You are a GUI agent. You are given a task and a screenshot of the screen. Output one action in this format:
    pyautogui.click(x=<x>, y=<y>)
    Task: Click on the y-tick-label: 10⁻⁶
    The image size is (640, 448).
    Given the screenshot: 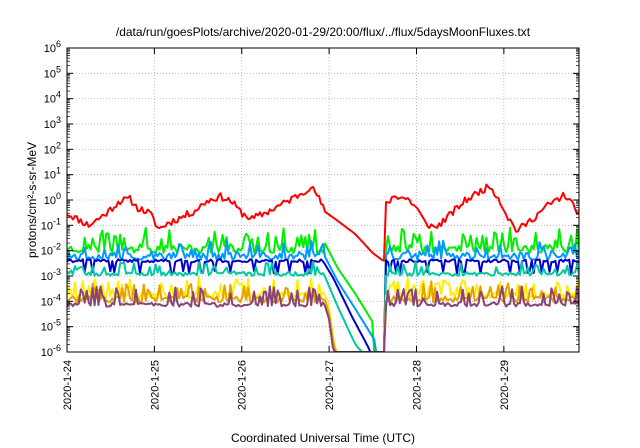 What is the action you would take?
    pyautogui.click(x=51, y=351)
    